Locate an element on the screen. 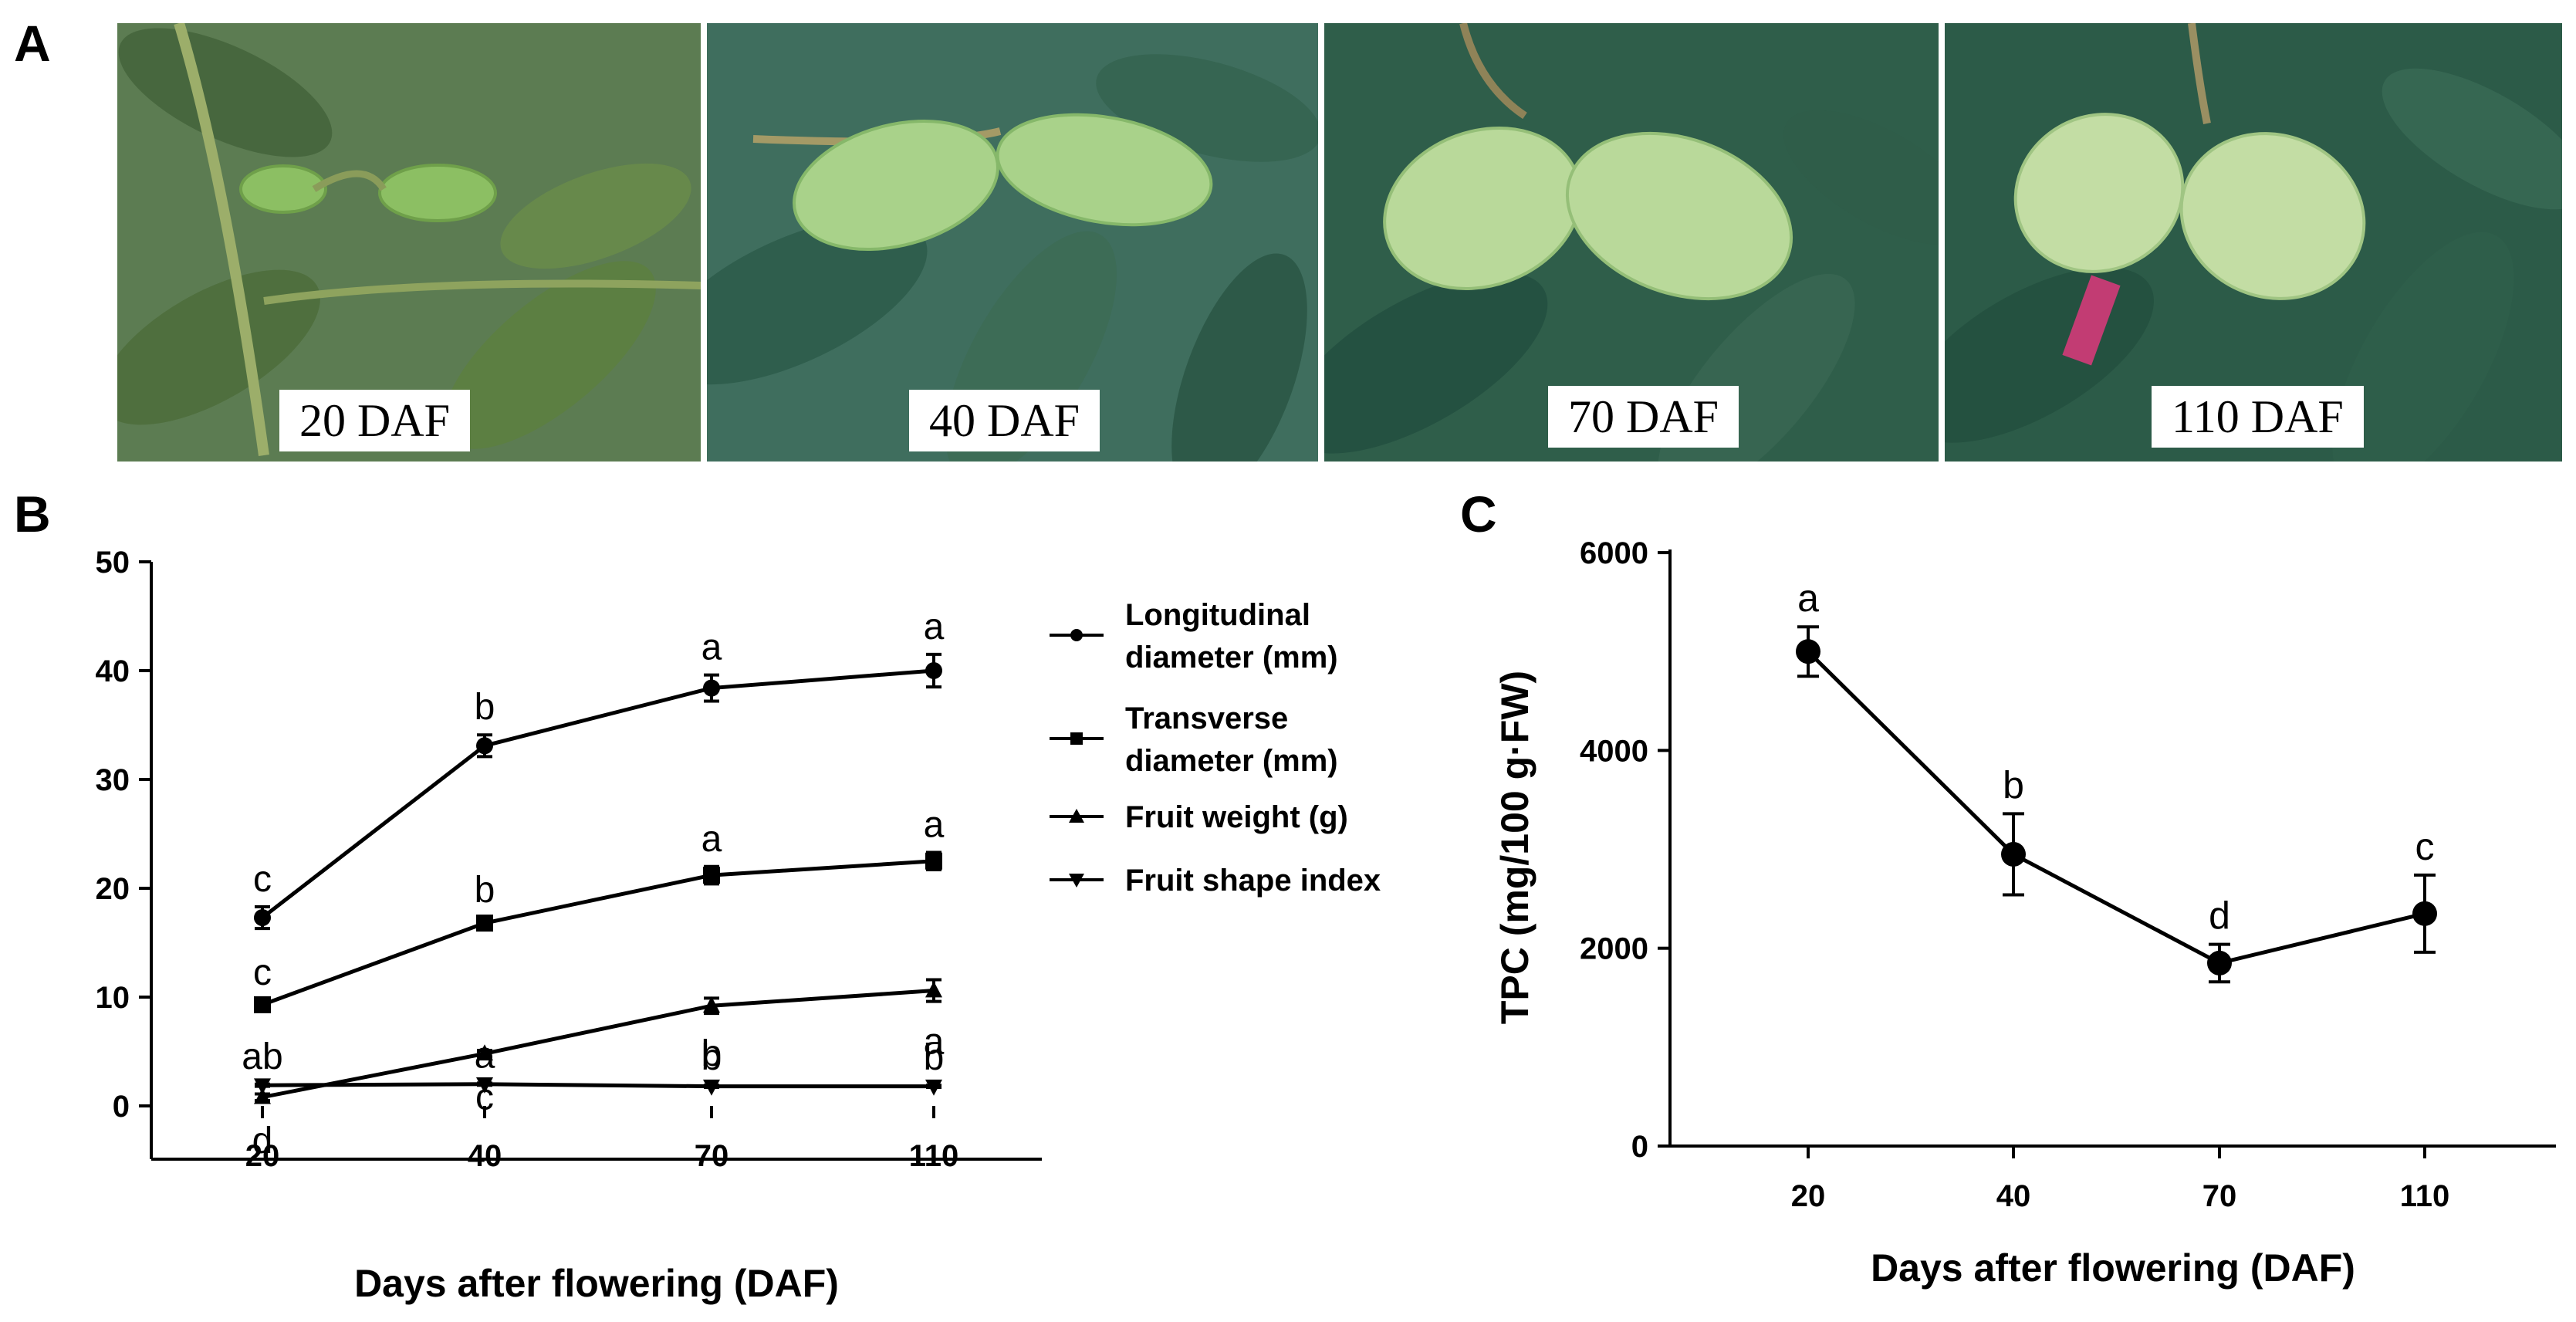 The height and width of the screenshot is (1322, 2576). panel-letter-b: B is located at coordinates (32, 514).